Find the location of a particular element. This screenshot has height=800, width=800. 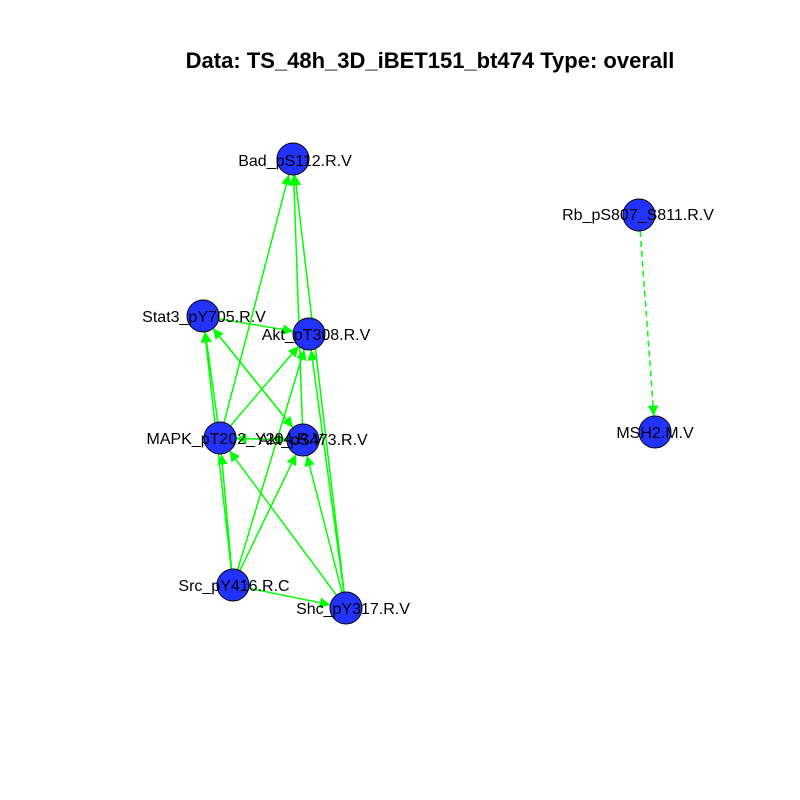

node-src is located at coordinates (233, 585).